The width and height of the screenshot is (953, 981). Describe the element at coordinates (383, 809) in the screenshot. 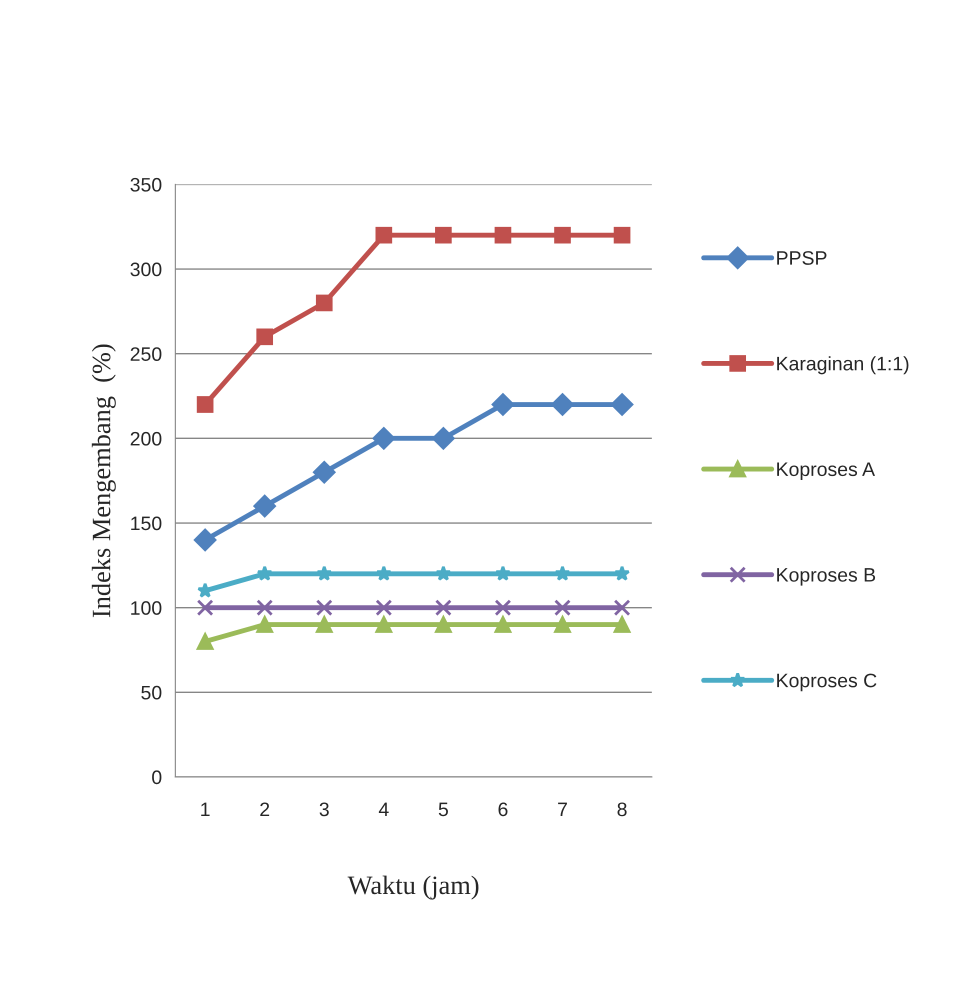

I see `x-tick-label: 4` at that location.